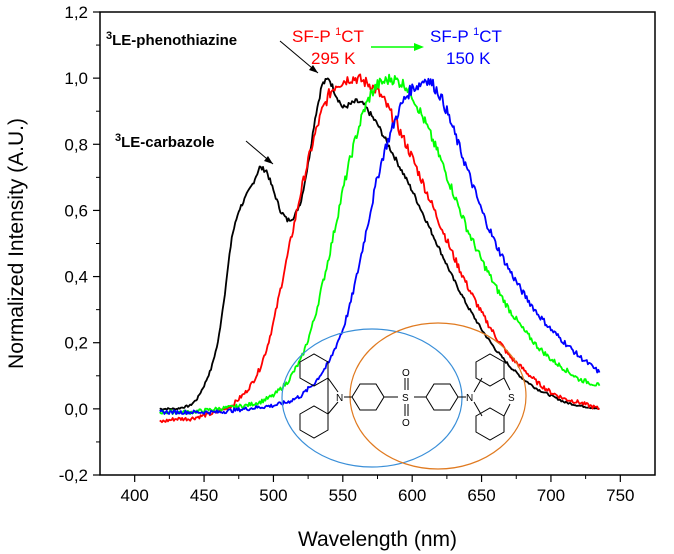 The height and width of the screenshot is (554, 674). Describe the element at coordinates (165, 141) in the screenshot. I see `annotation-le-carbazole: 3LE-carbazole` at that location.